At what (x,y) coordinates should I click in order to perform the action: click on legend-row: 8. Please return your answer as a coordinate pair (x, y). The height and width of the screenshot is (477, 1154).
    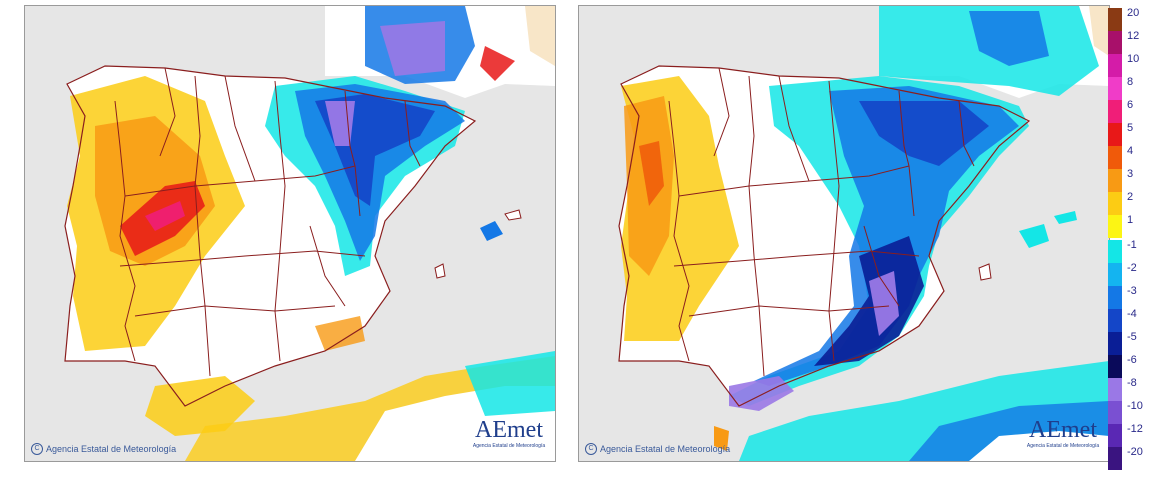
    Looking at the image, I should click on (1131, 88).